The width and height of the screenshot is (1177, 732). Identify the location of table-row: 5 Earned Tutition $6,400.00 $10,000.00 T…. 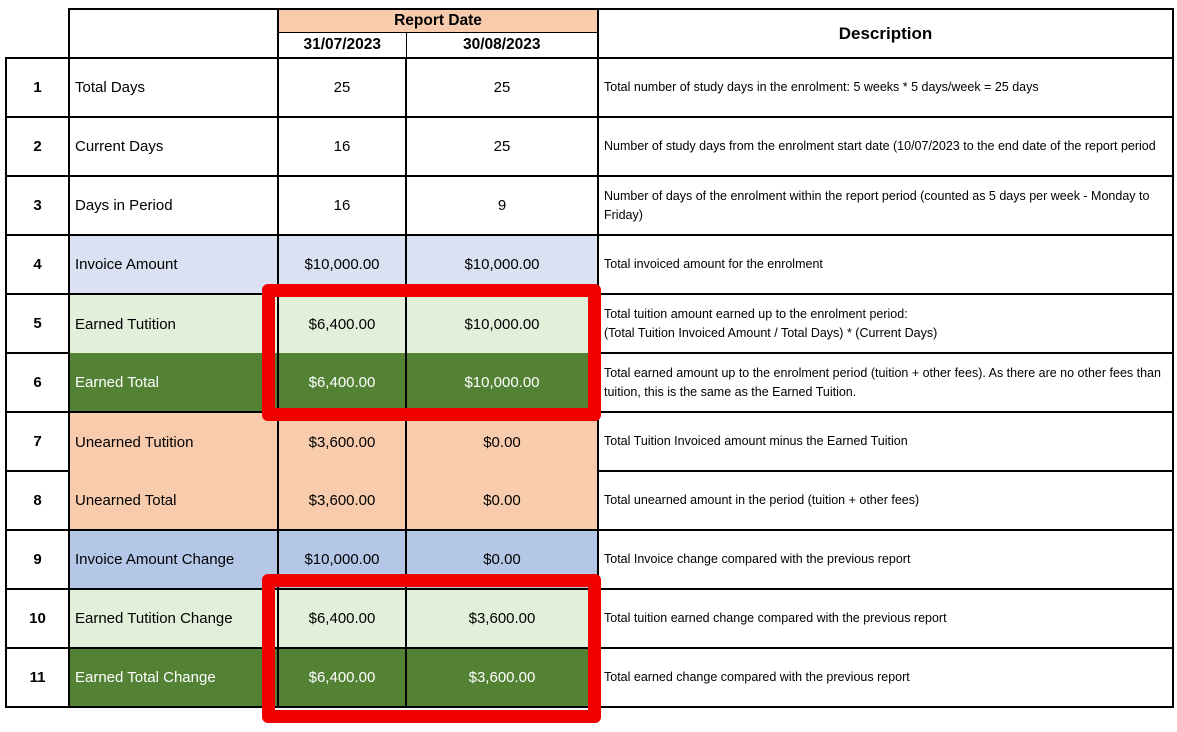
(589, 323).